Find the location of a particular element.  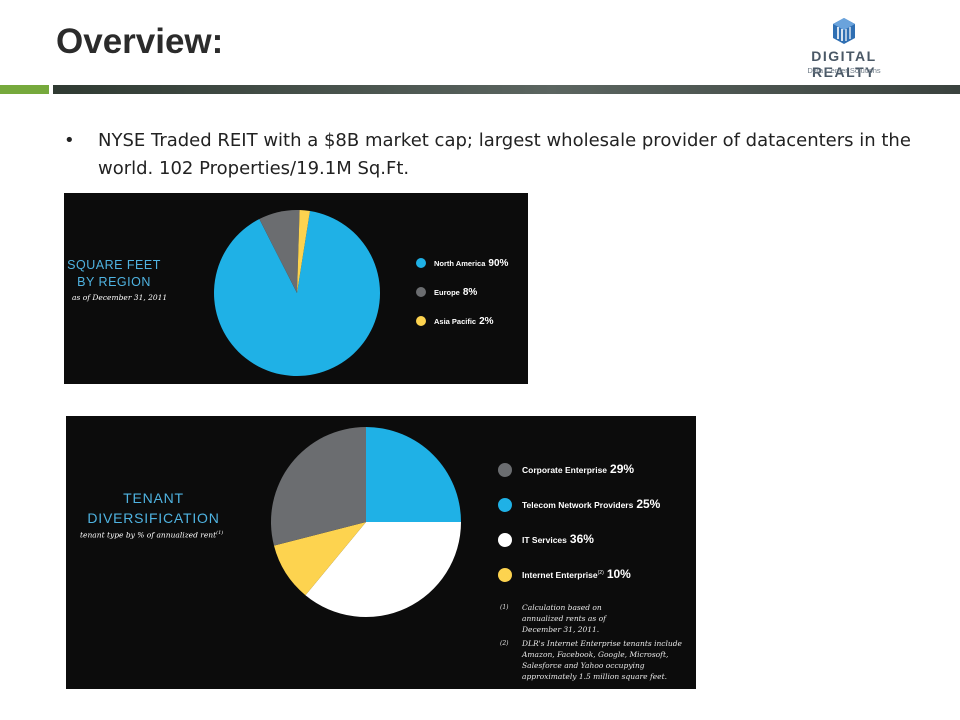

footnote-1-mark: (1) is located at coordinates (504, 607).